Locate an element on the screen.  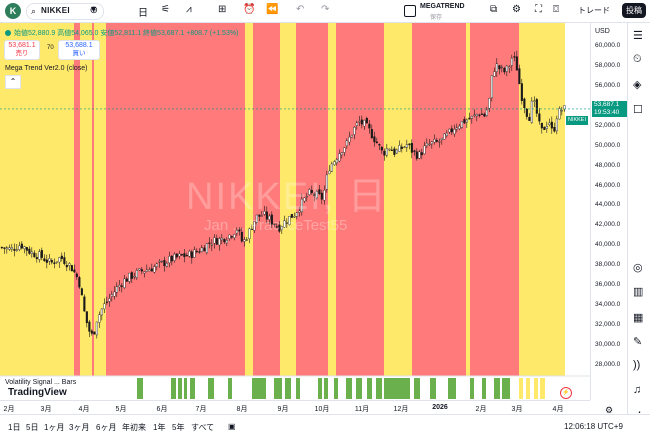
calendar-icon: ▦ is located at coordinates (638, 318).